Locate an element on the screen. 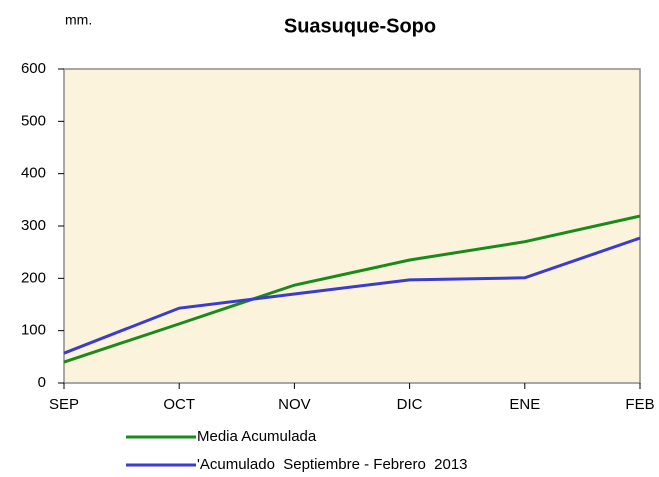  y-tick-label: 300 is located at coordinates (33, 225).